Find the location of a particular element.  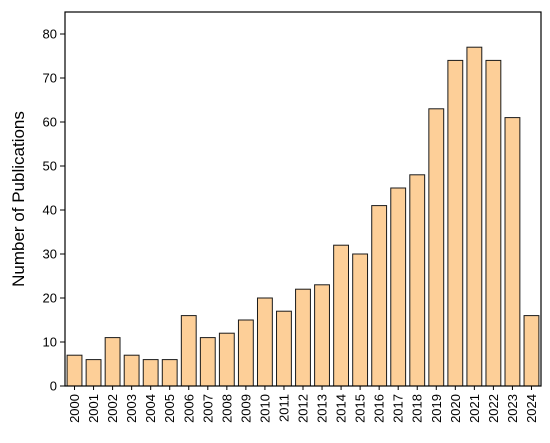

y-tick-label: 50 is located at coordinates (50, 166).